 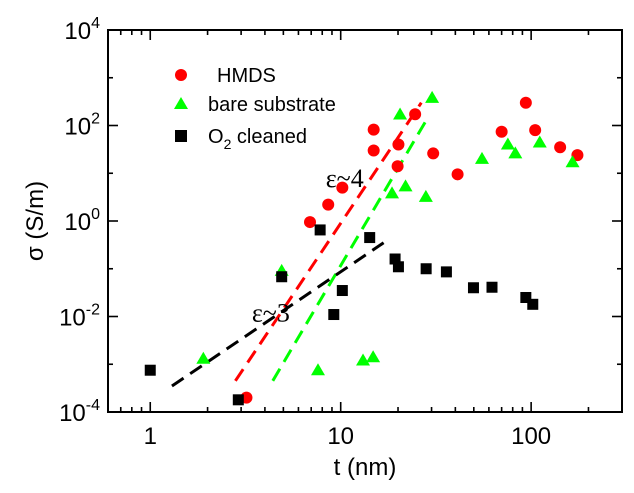 I want to click on legend-label-o2: O2 cleaned, so click(x=257, y=139).